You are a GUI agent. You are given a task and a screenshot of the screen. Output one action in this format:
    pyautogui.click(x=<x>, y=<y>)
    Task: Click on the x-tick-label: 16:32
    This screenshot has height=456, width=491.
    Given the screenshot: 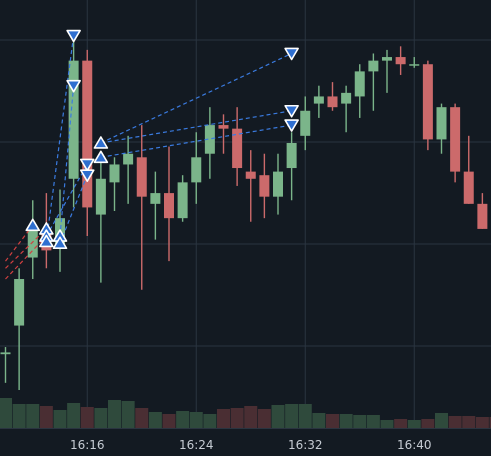 What is the action you would take?
    pyautogui.click(x=305, y=445)
    